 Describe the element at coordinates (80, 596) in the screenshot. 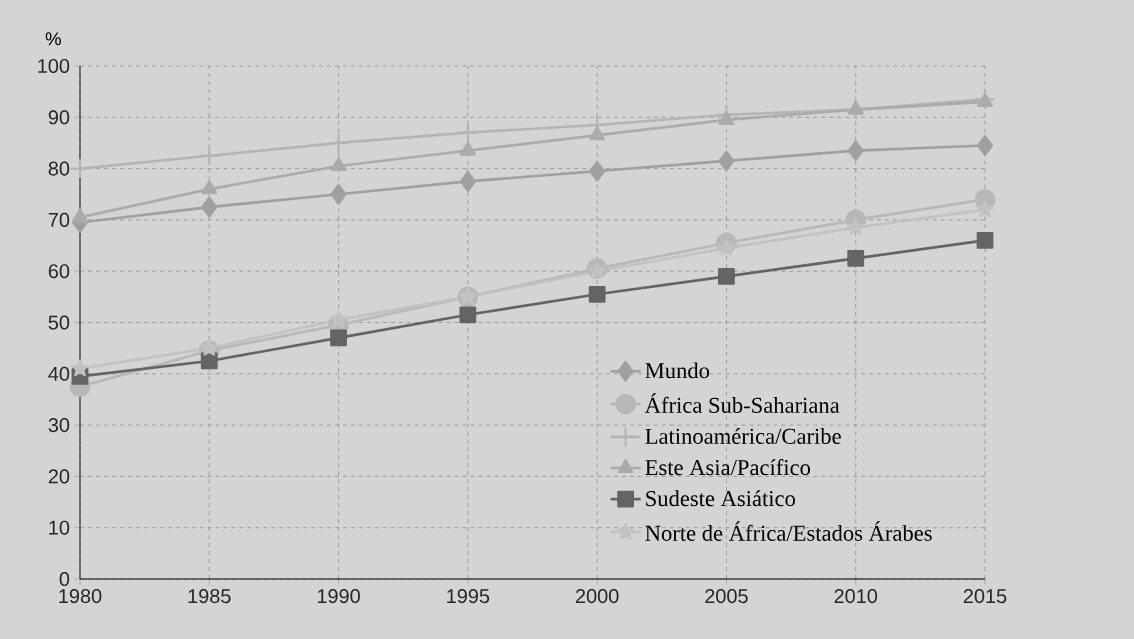

I see `x-tick-label: 1980` at that location.